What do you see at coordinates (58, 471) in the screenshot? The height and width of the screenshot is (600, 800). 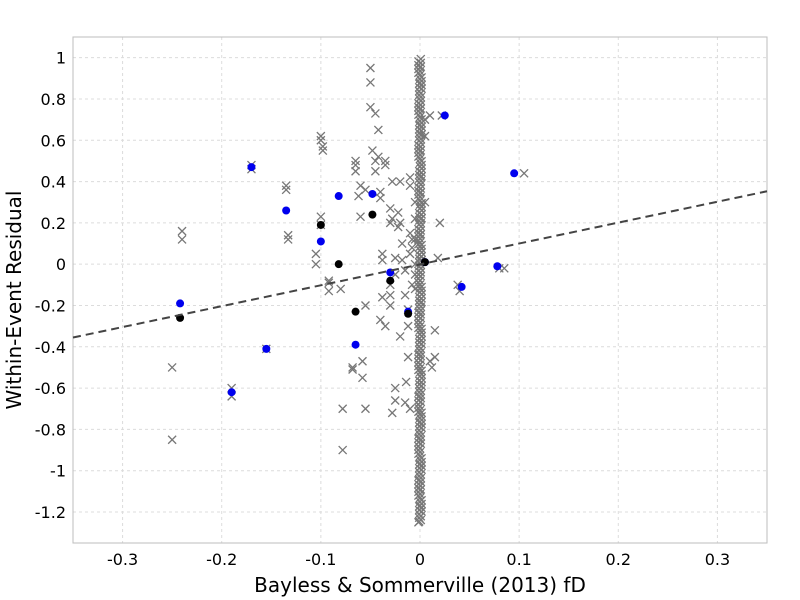 I see `y-tick-label: -1` at bounding box center [58, 471].